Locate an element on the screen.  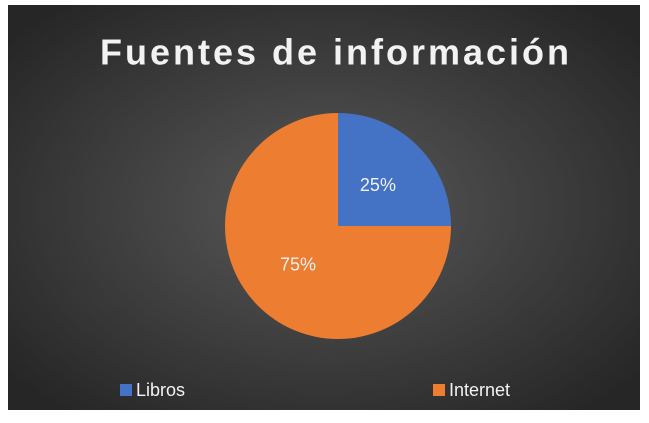
pie-slice is located at coordinates (394, 169).